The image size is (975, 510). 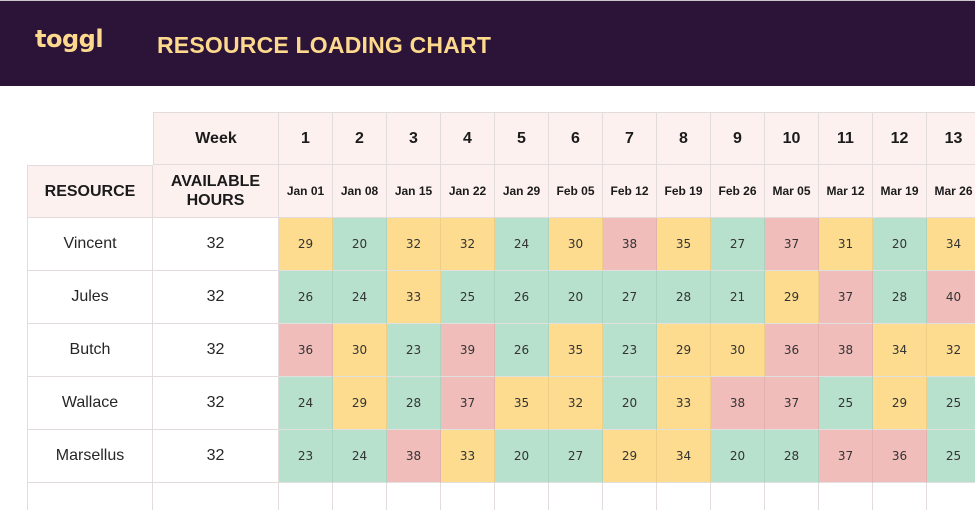 What do you see at coordinates (216, 138) in the screenshot?
I see `week-label-header: Week` at bounding box center [216, 138].